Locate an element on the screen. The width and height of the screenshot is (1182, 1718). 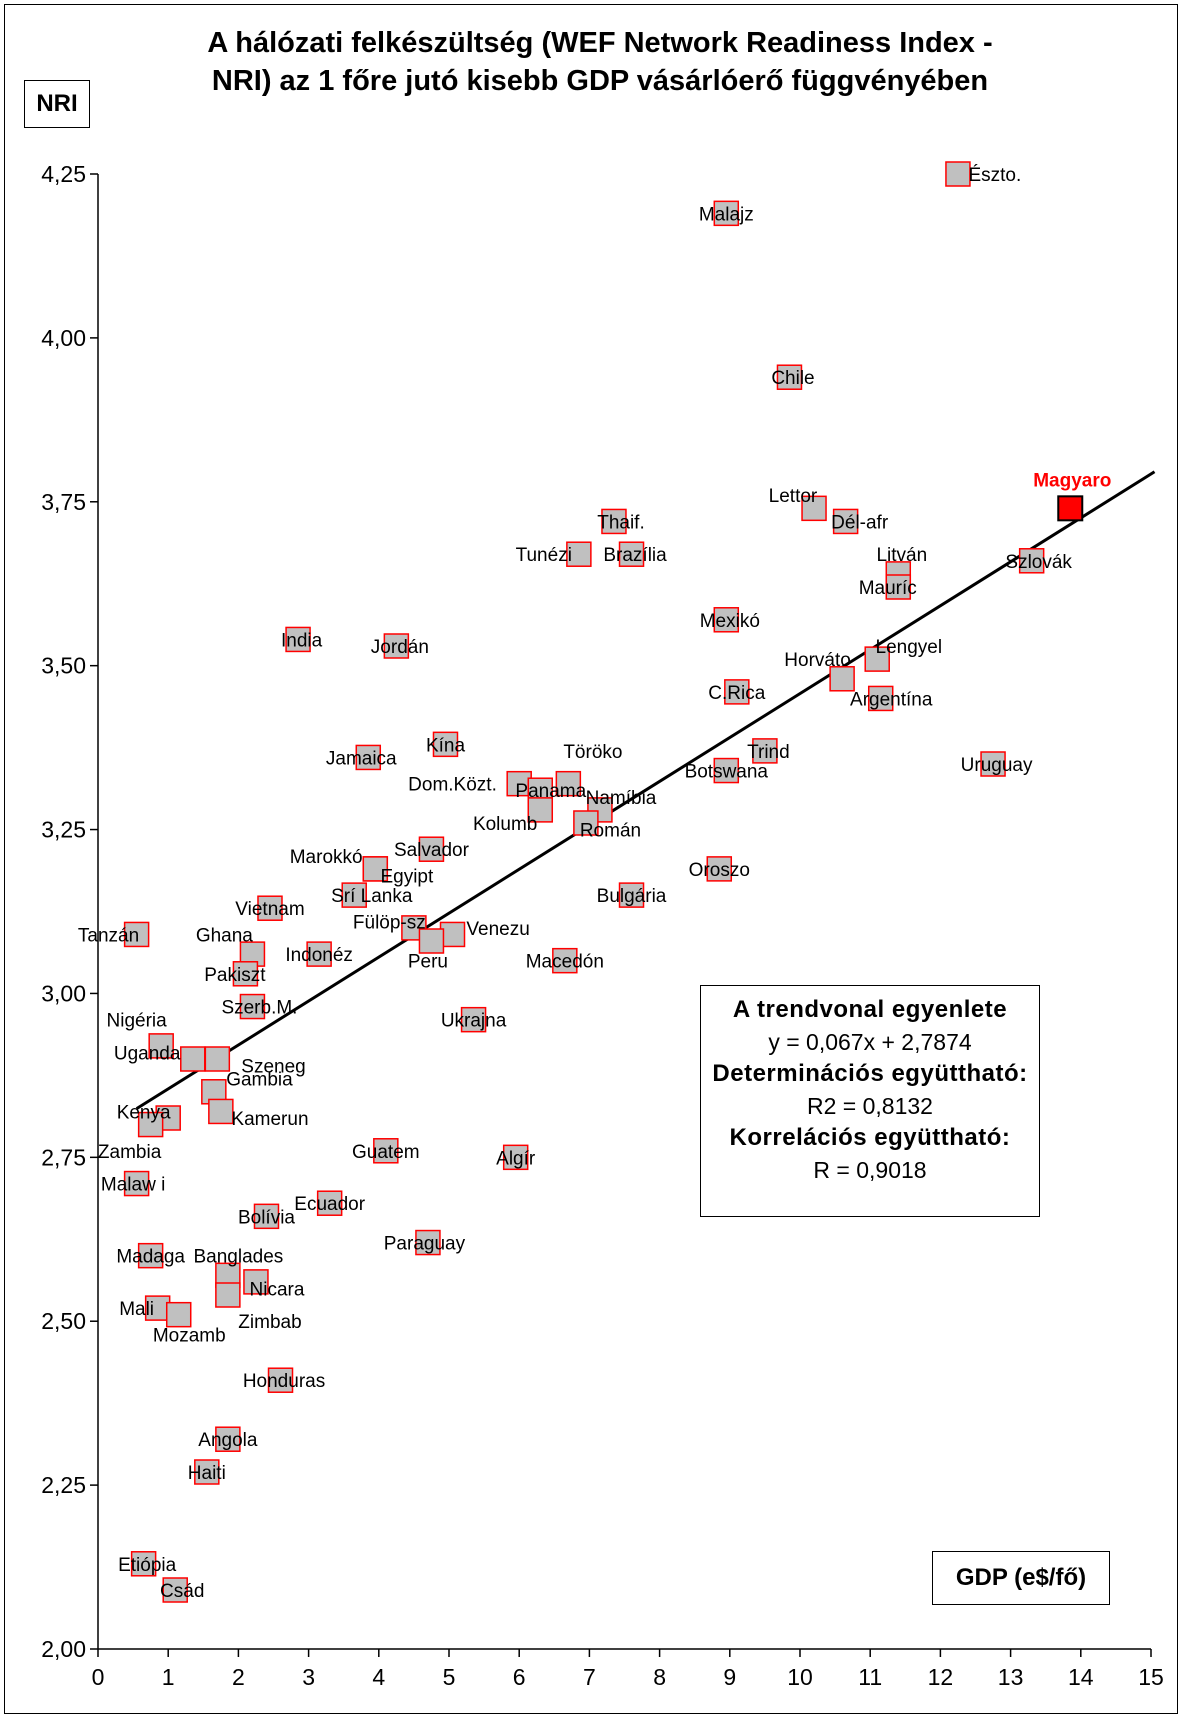
x-tick-label: 0 is located at coordinates (98, 1677).